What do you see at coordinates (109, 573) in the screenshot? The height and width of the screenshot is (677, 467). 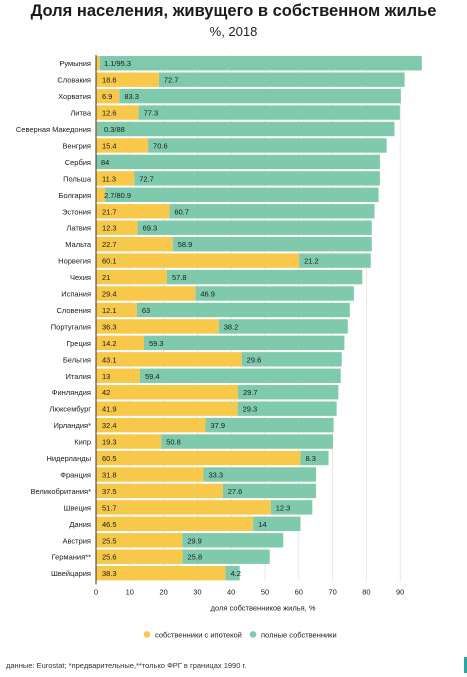 I see `data-label-mortgage: 38.3` at bounding box center [109, 573].